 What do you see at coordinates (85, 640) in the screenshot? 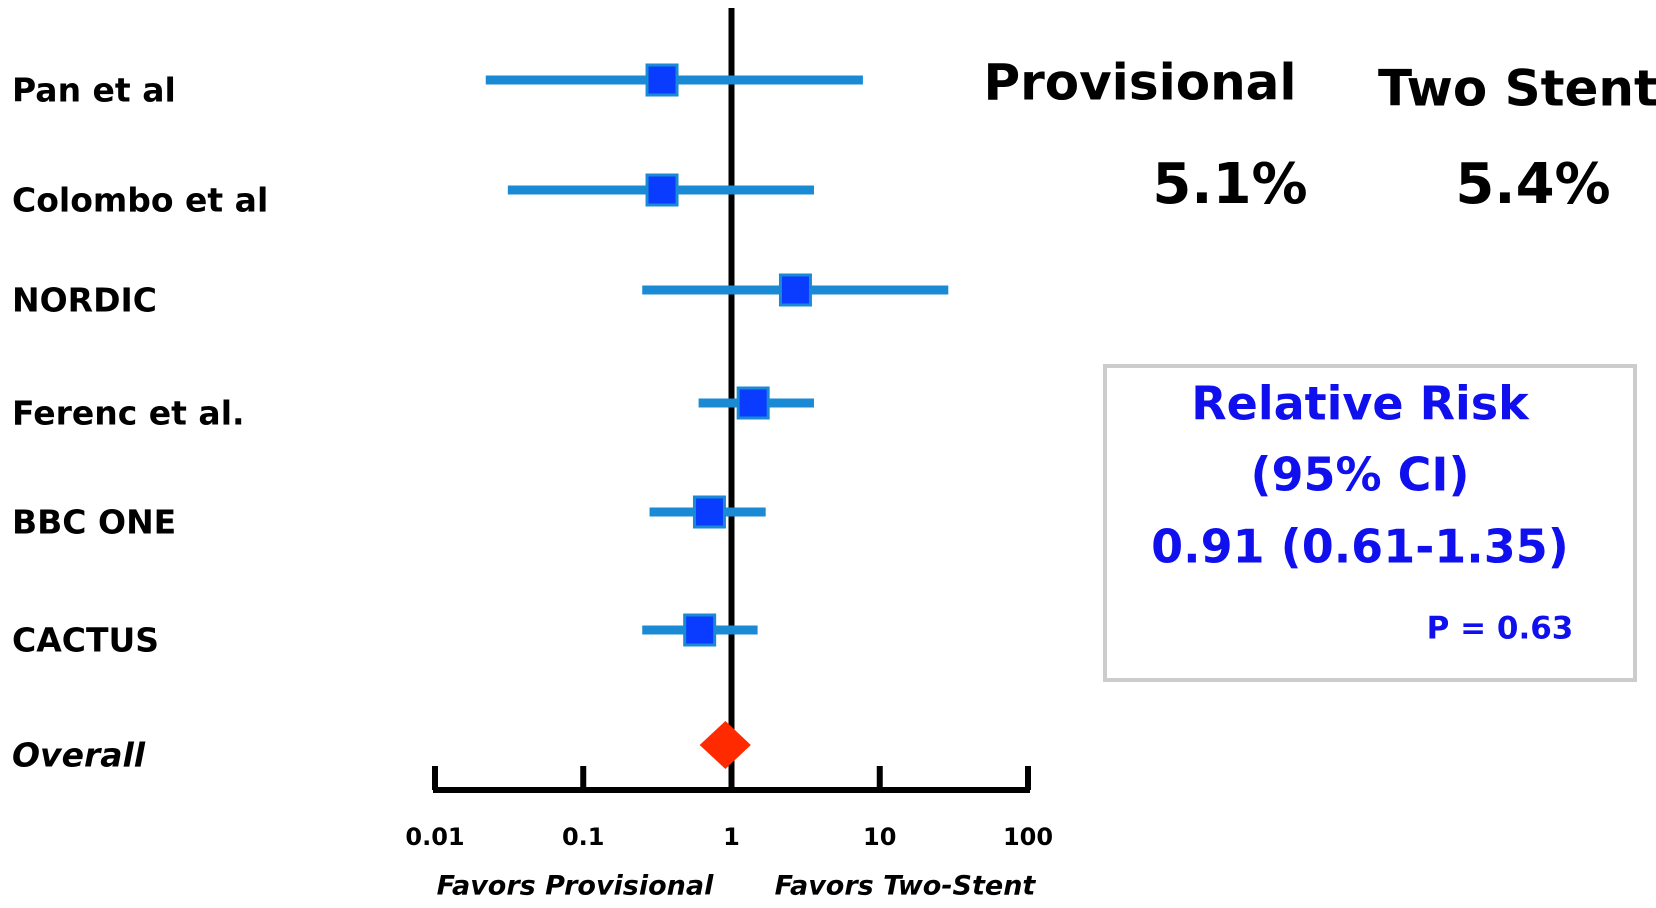
I see `study-label: CACTUS` at bounding box center [85, 640].